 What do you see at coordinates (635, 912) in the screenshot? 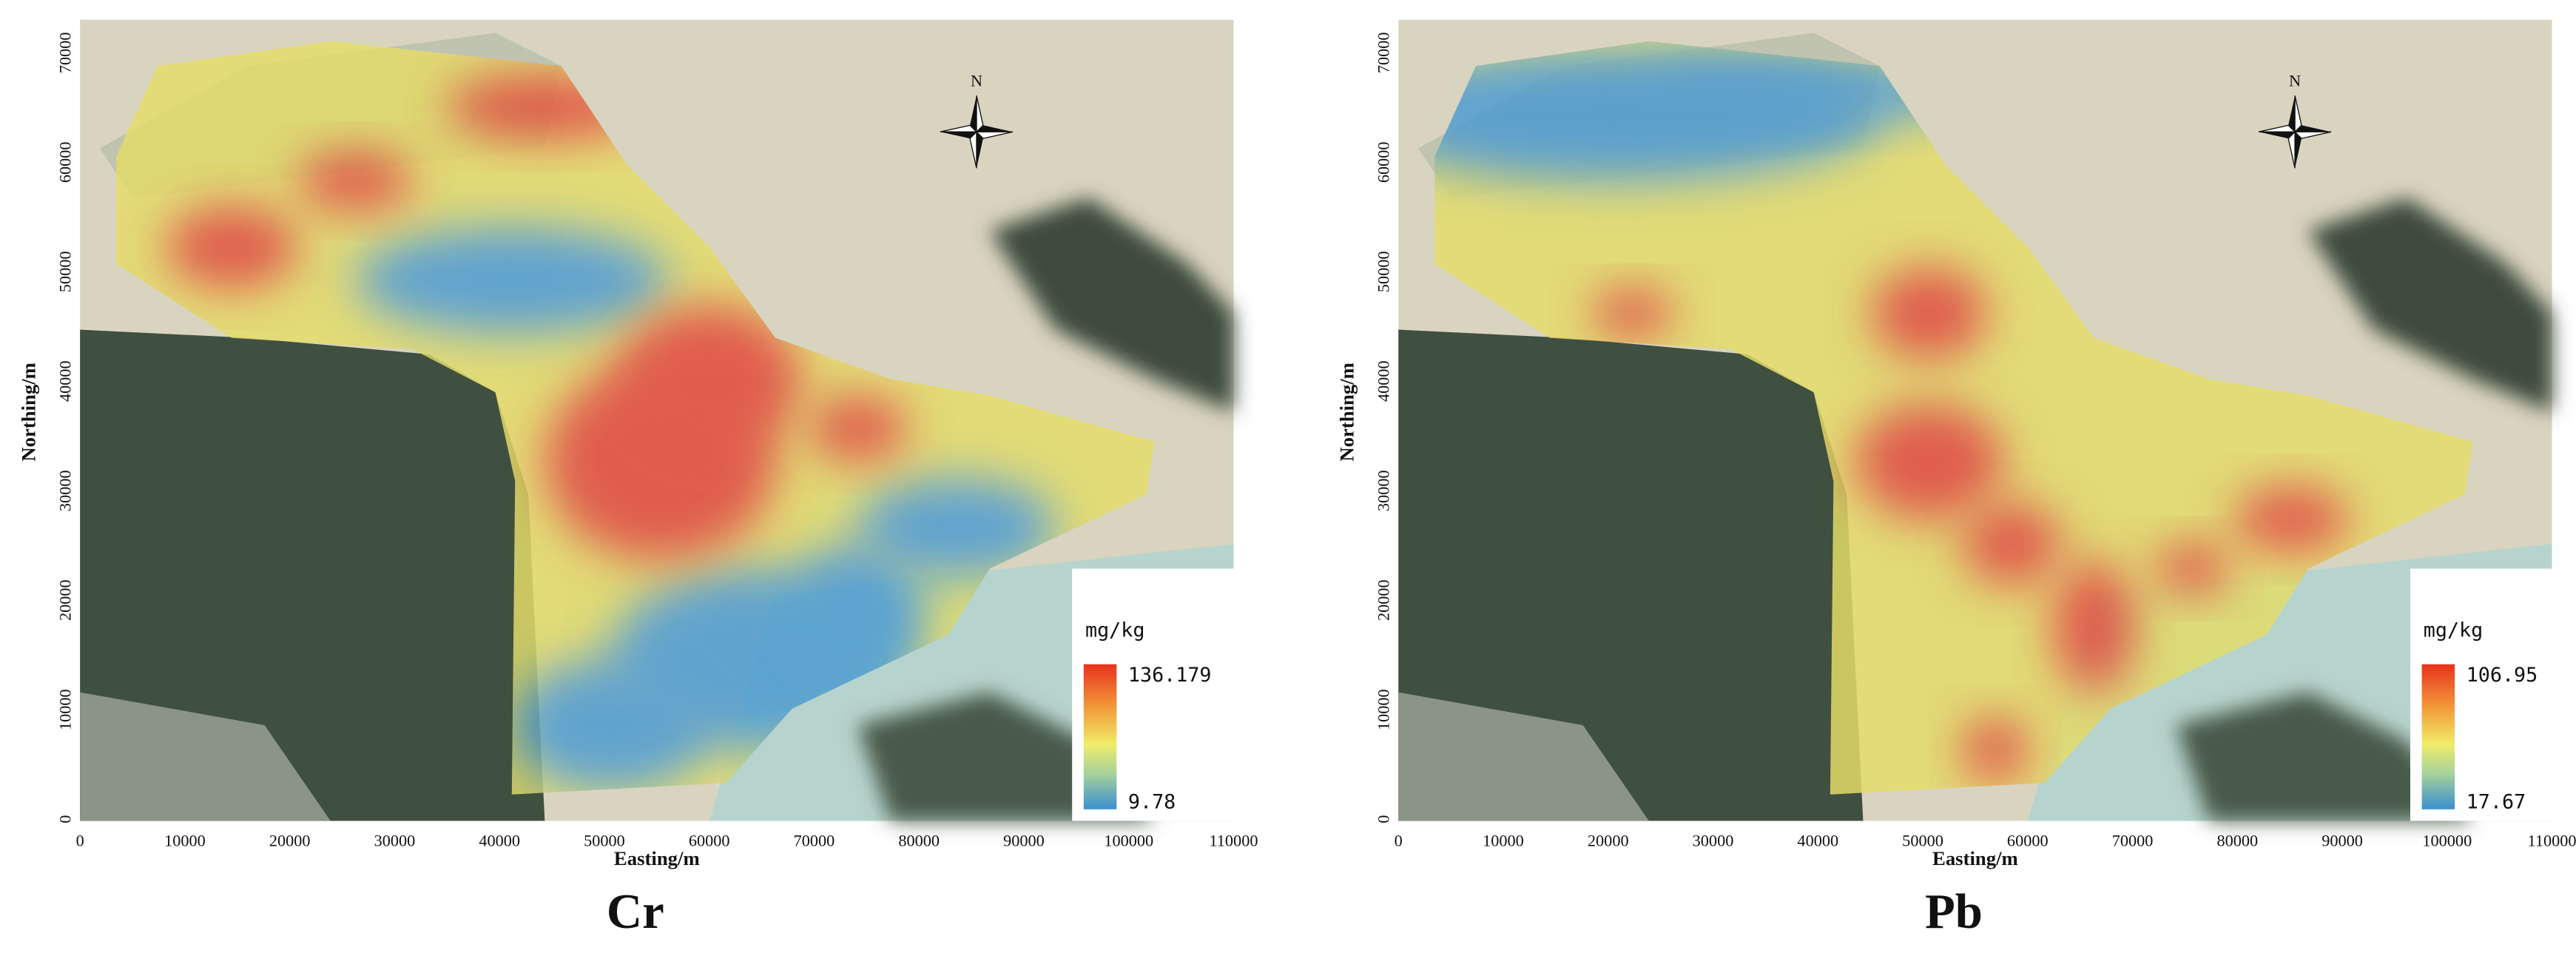
I see `caption: Cr` at bounding box center [635, 912].